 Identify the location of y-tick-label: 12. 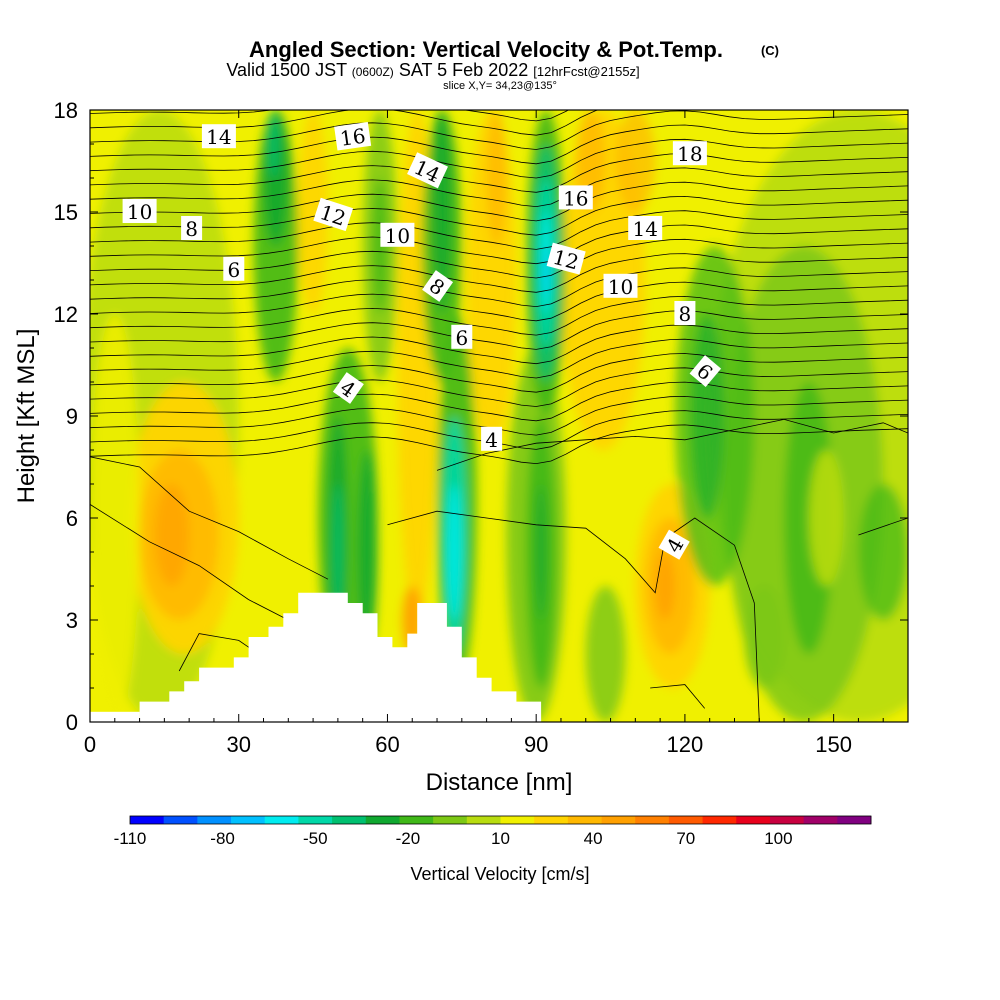
(66, 314).